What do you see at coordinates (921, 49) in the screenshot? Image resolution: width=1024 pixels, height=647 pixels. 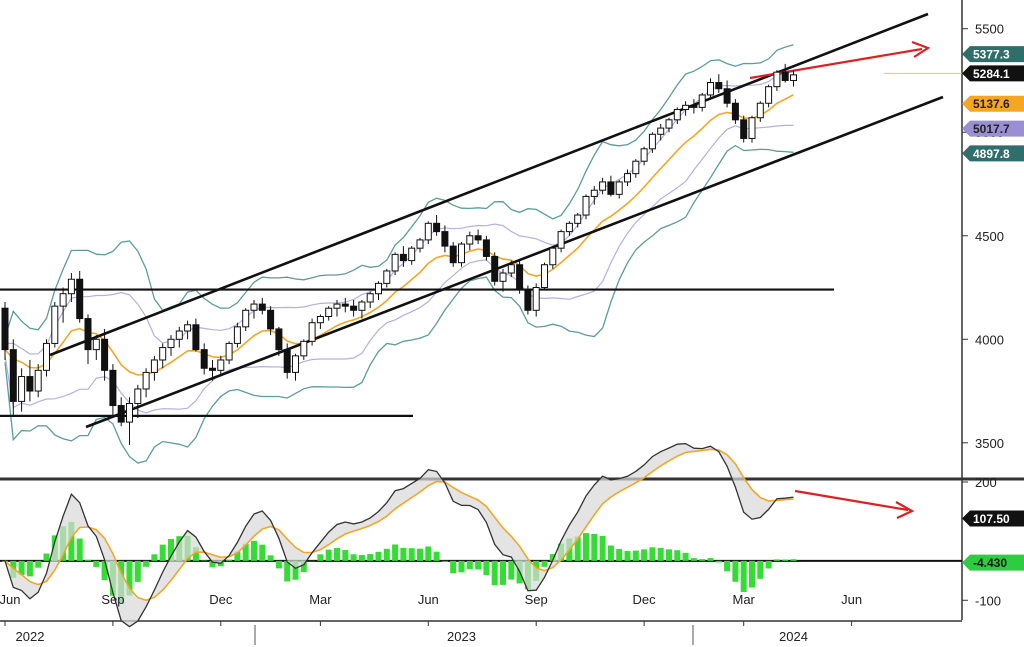 I see `divergence-arrowhead-top` at bounding box center [921, 49].